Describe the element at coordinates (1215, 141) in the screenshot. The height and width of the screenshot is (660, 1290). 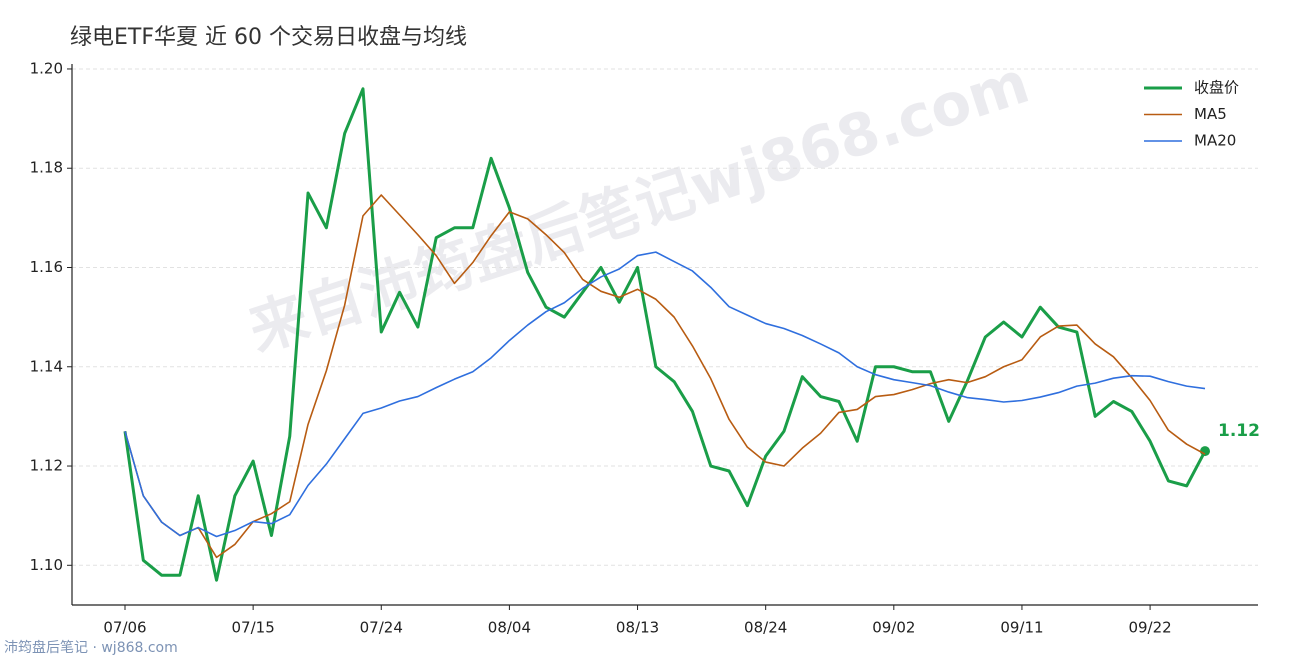
I see `legend-label: MA20` at that location.